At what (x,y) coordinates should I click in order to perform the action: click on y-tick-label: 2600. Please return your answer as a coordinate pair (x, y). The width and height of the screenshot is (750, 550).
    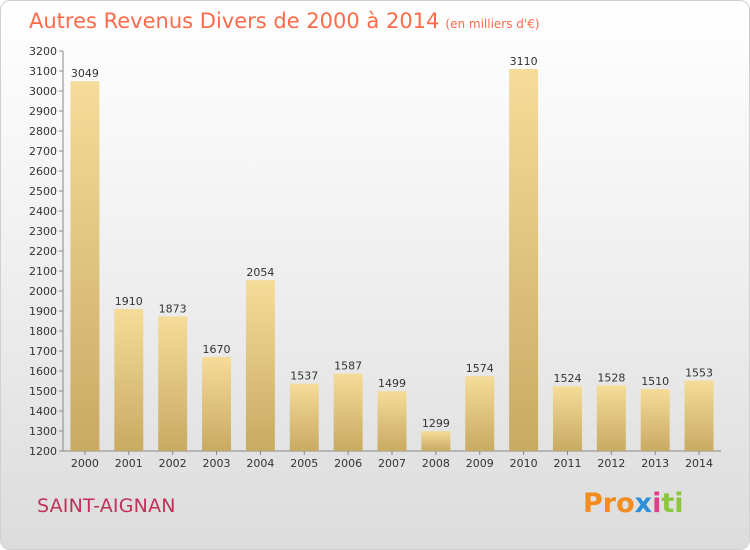
    Looking at the image, I should click on (43, 171).